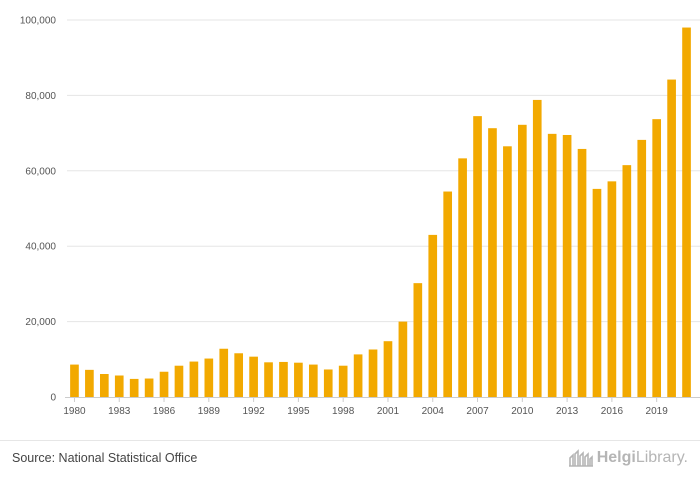 This screenshot has width=700, height=484. What do you see at coordinates (40, 96) in the screenshot?
I see `y-tick-label: 80,000` at bounding box center [40, 96].